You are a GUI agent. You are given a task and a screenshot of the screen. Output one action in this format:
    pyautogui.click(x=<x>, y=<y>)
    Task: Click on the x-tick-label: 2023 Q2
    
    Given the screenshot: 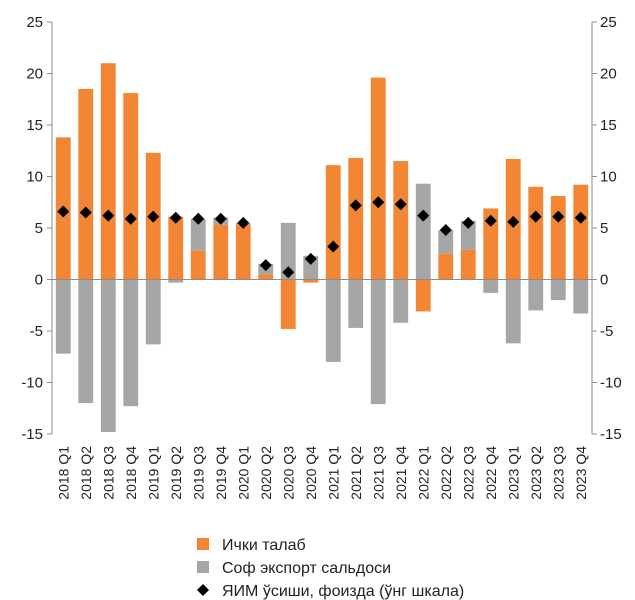 What is the action you would take?
    pyautogui.click(x=536, y=473)
    